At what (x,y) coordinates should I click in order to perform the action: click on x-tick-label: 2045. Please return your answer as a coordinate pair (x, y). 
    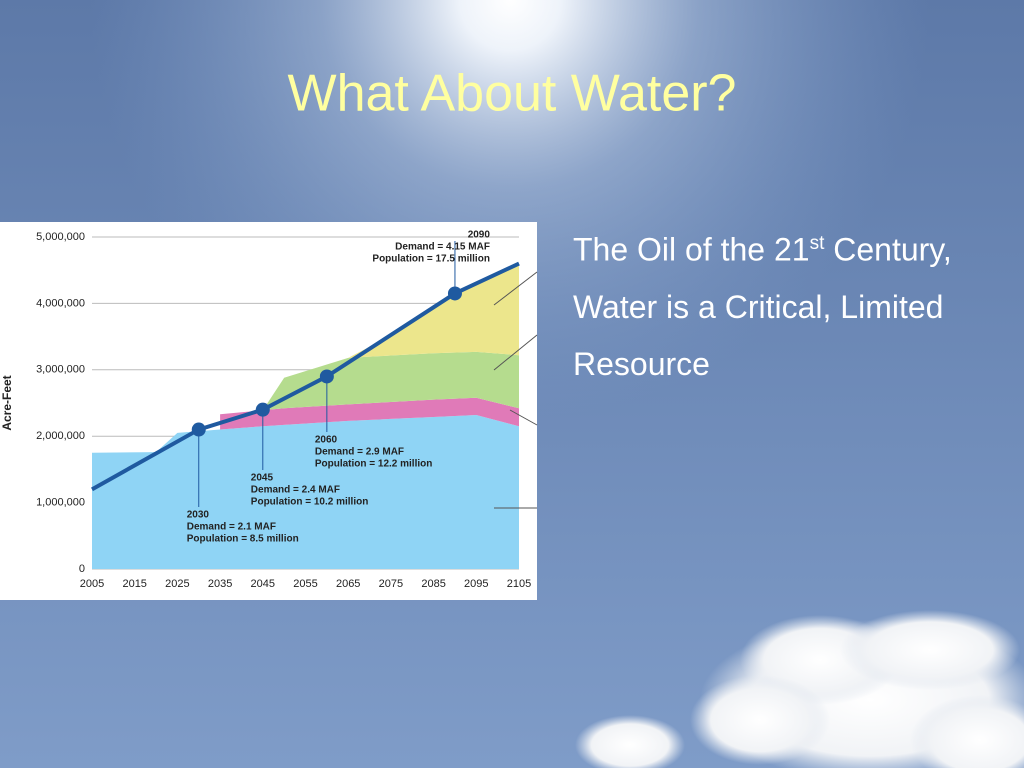
    Looking at the image, I should click on (263, 584).